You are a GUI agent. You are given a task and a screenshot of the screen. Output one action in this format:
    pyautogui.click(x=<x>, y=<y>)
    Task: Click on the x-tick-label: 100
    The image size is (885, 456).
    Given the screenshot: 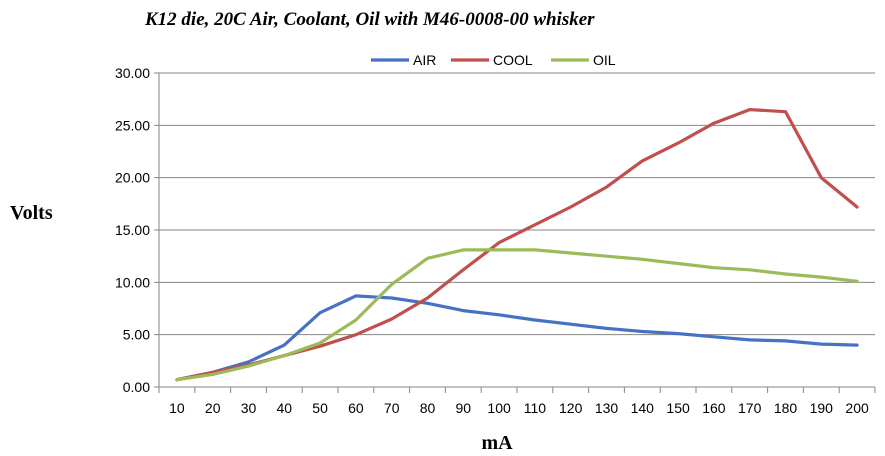 What is the action you would take?
    pyautogui.click(x=499, y=408)
    